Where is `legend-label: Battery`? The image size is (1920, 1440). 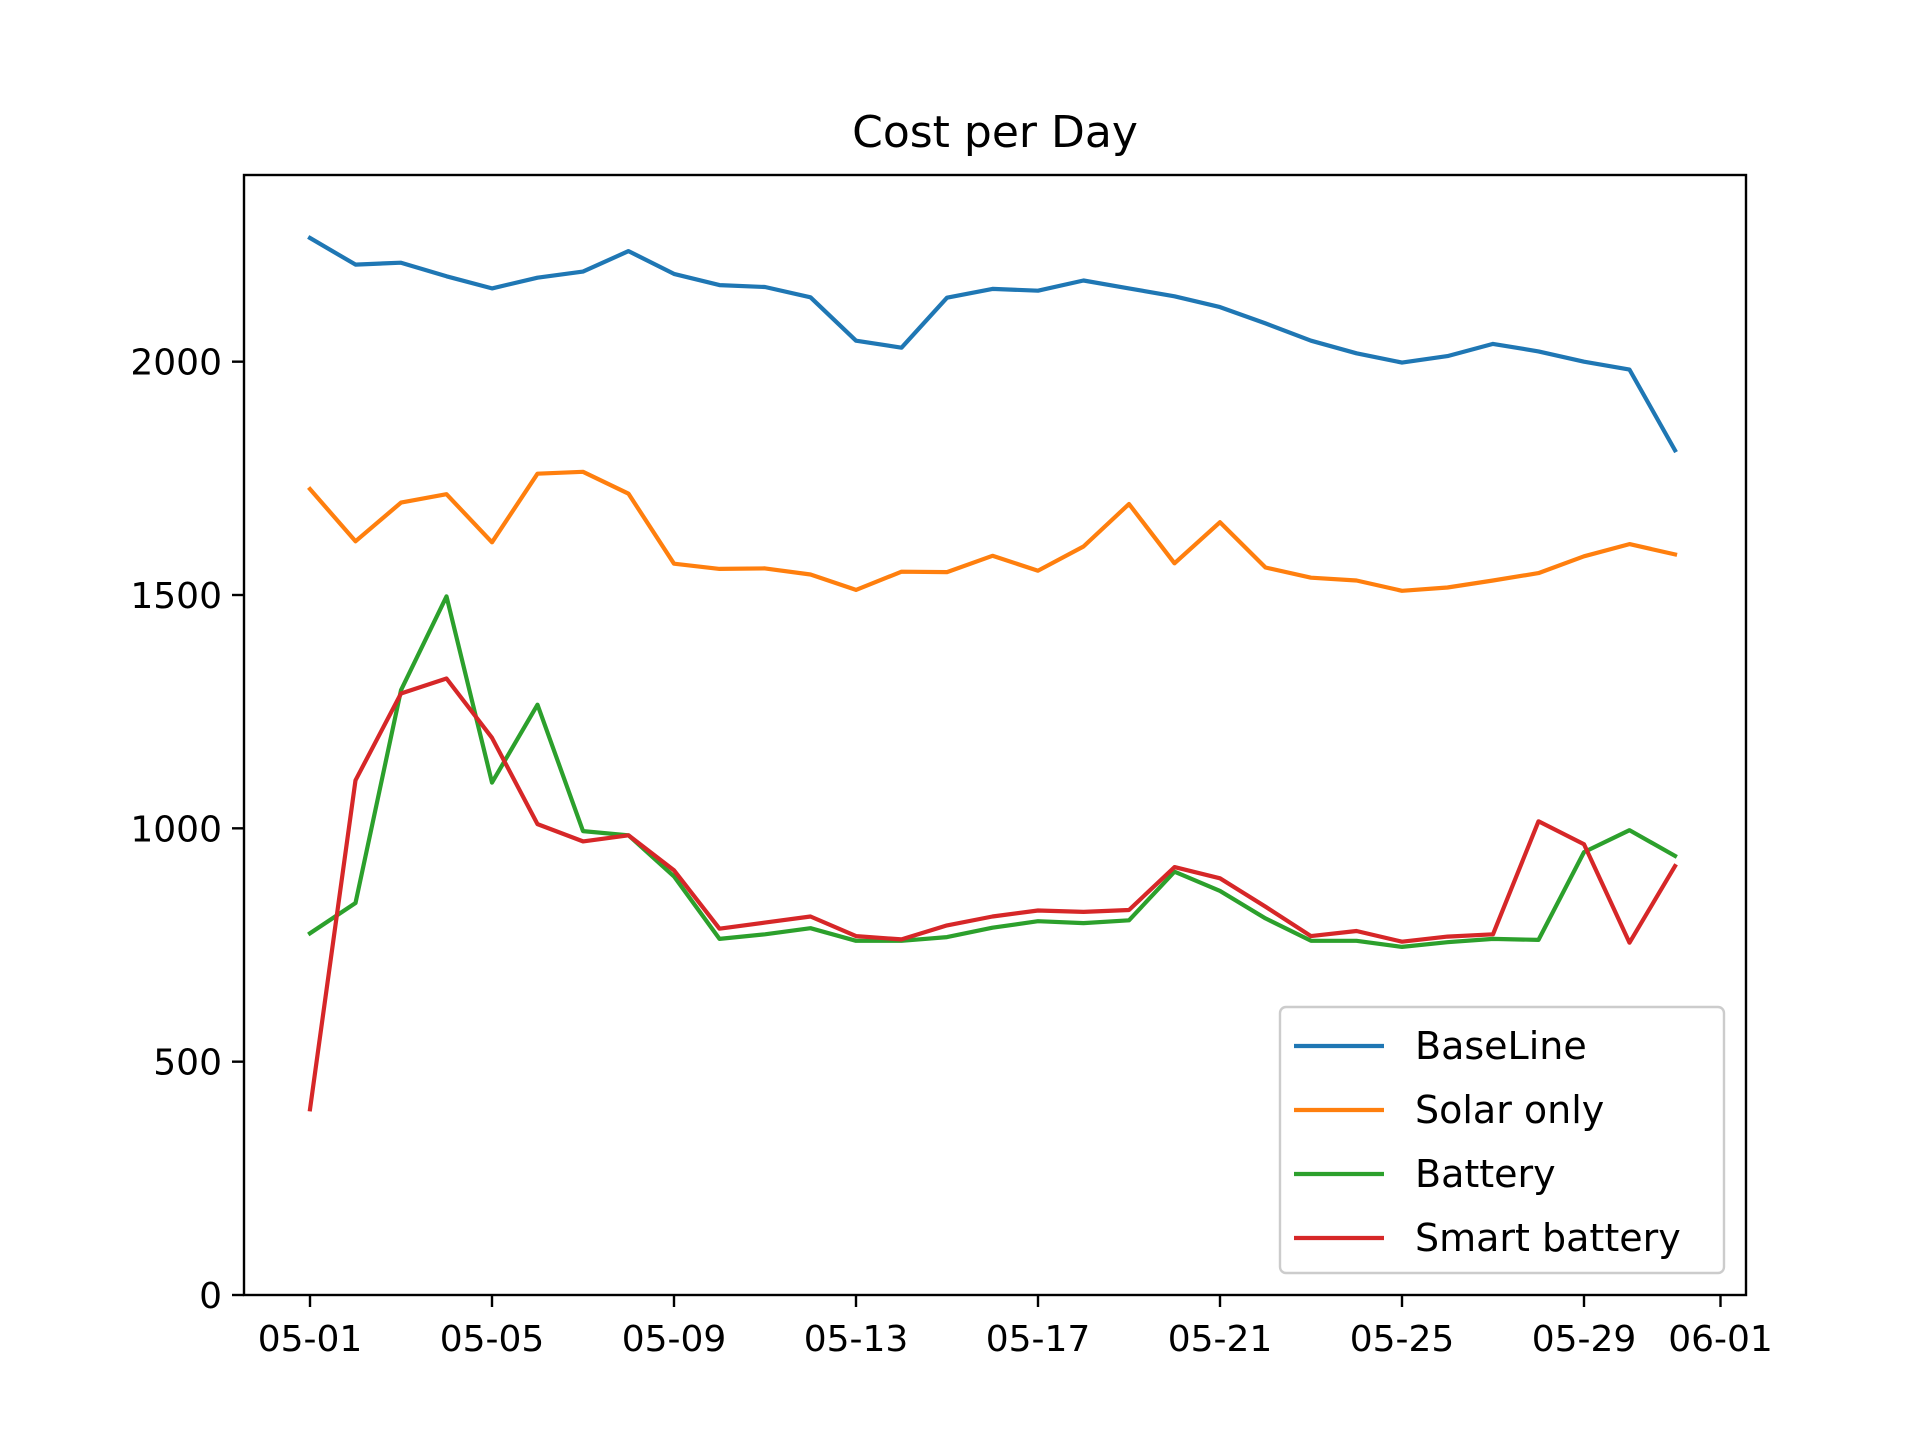
legend-label: Battery is located at coordinates (1485, 1174).